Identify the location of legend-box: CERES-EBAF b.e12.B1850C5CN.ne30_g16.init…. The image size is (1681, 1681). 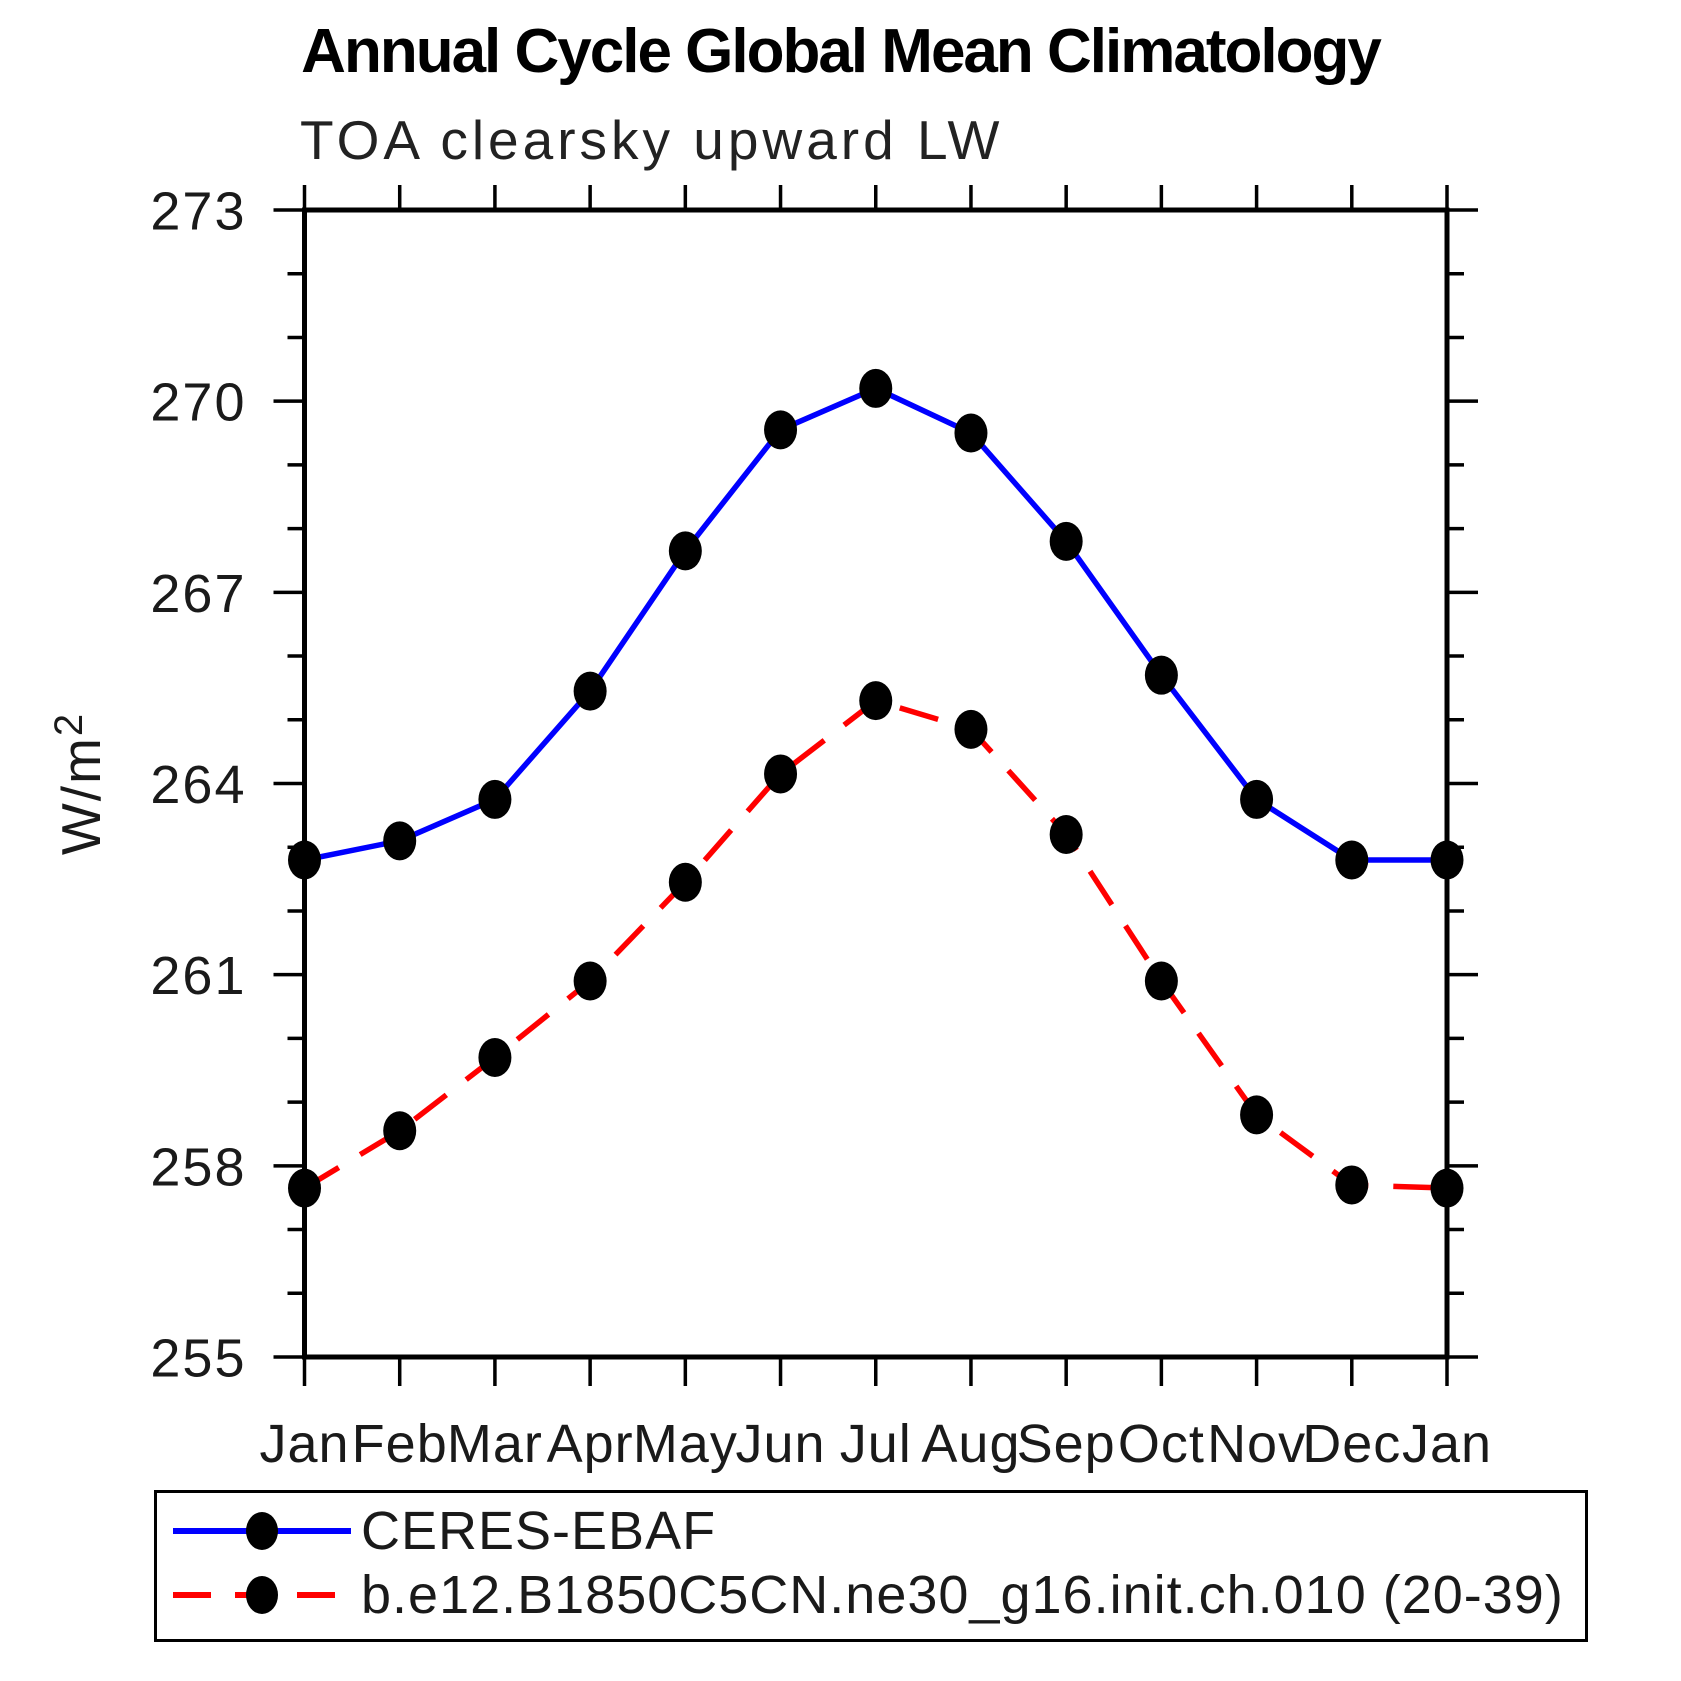
(871, 1566).